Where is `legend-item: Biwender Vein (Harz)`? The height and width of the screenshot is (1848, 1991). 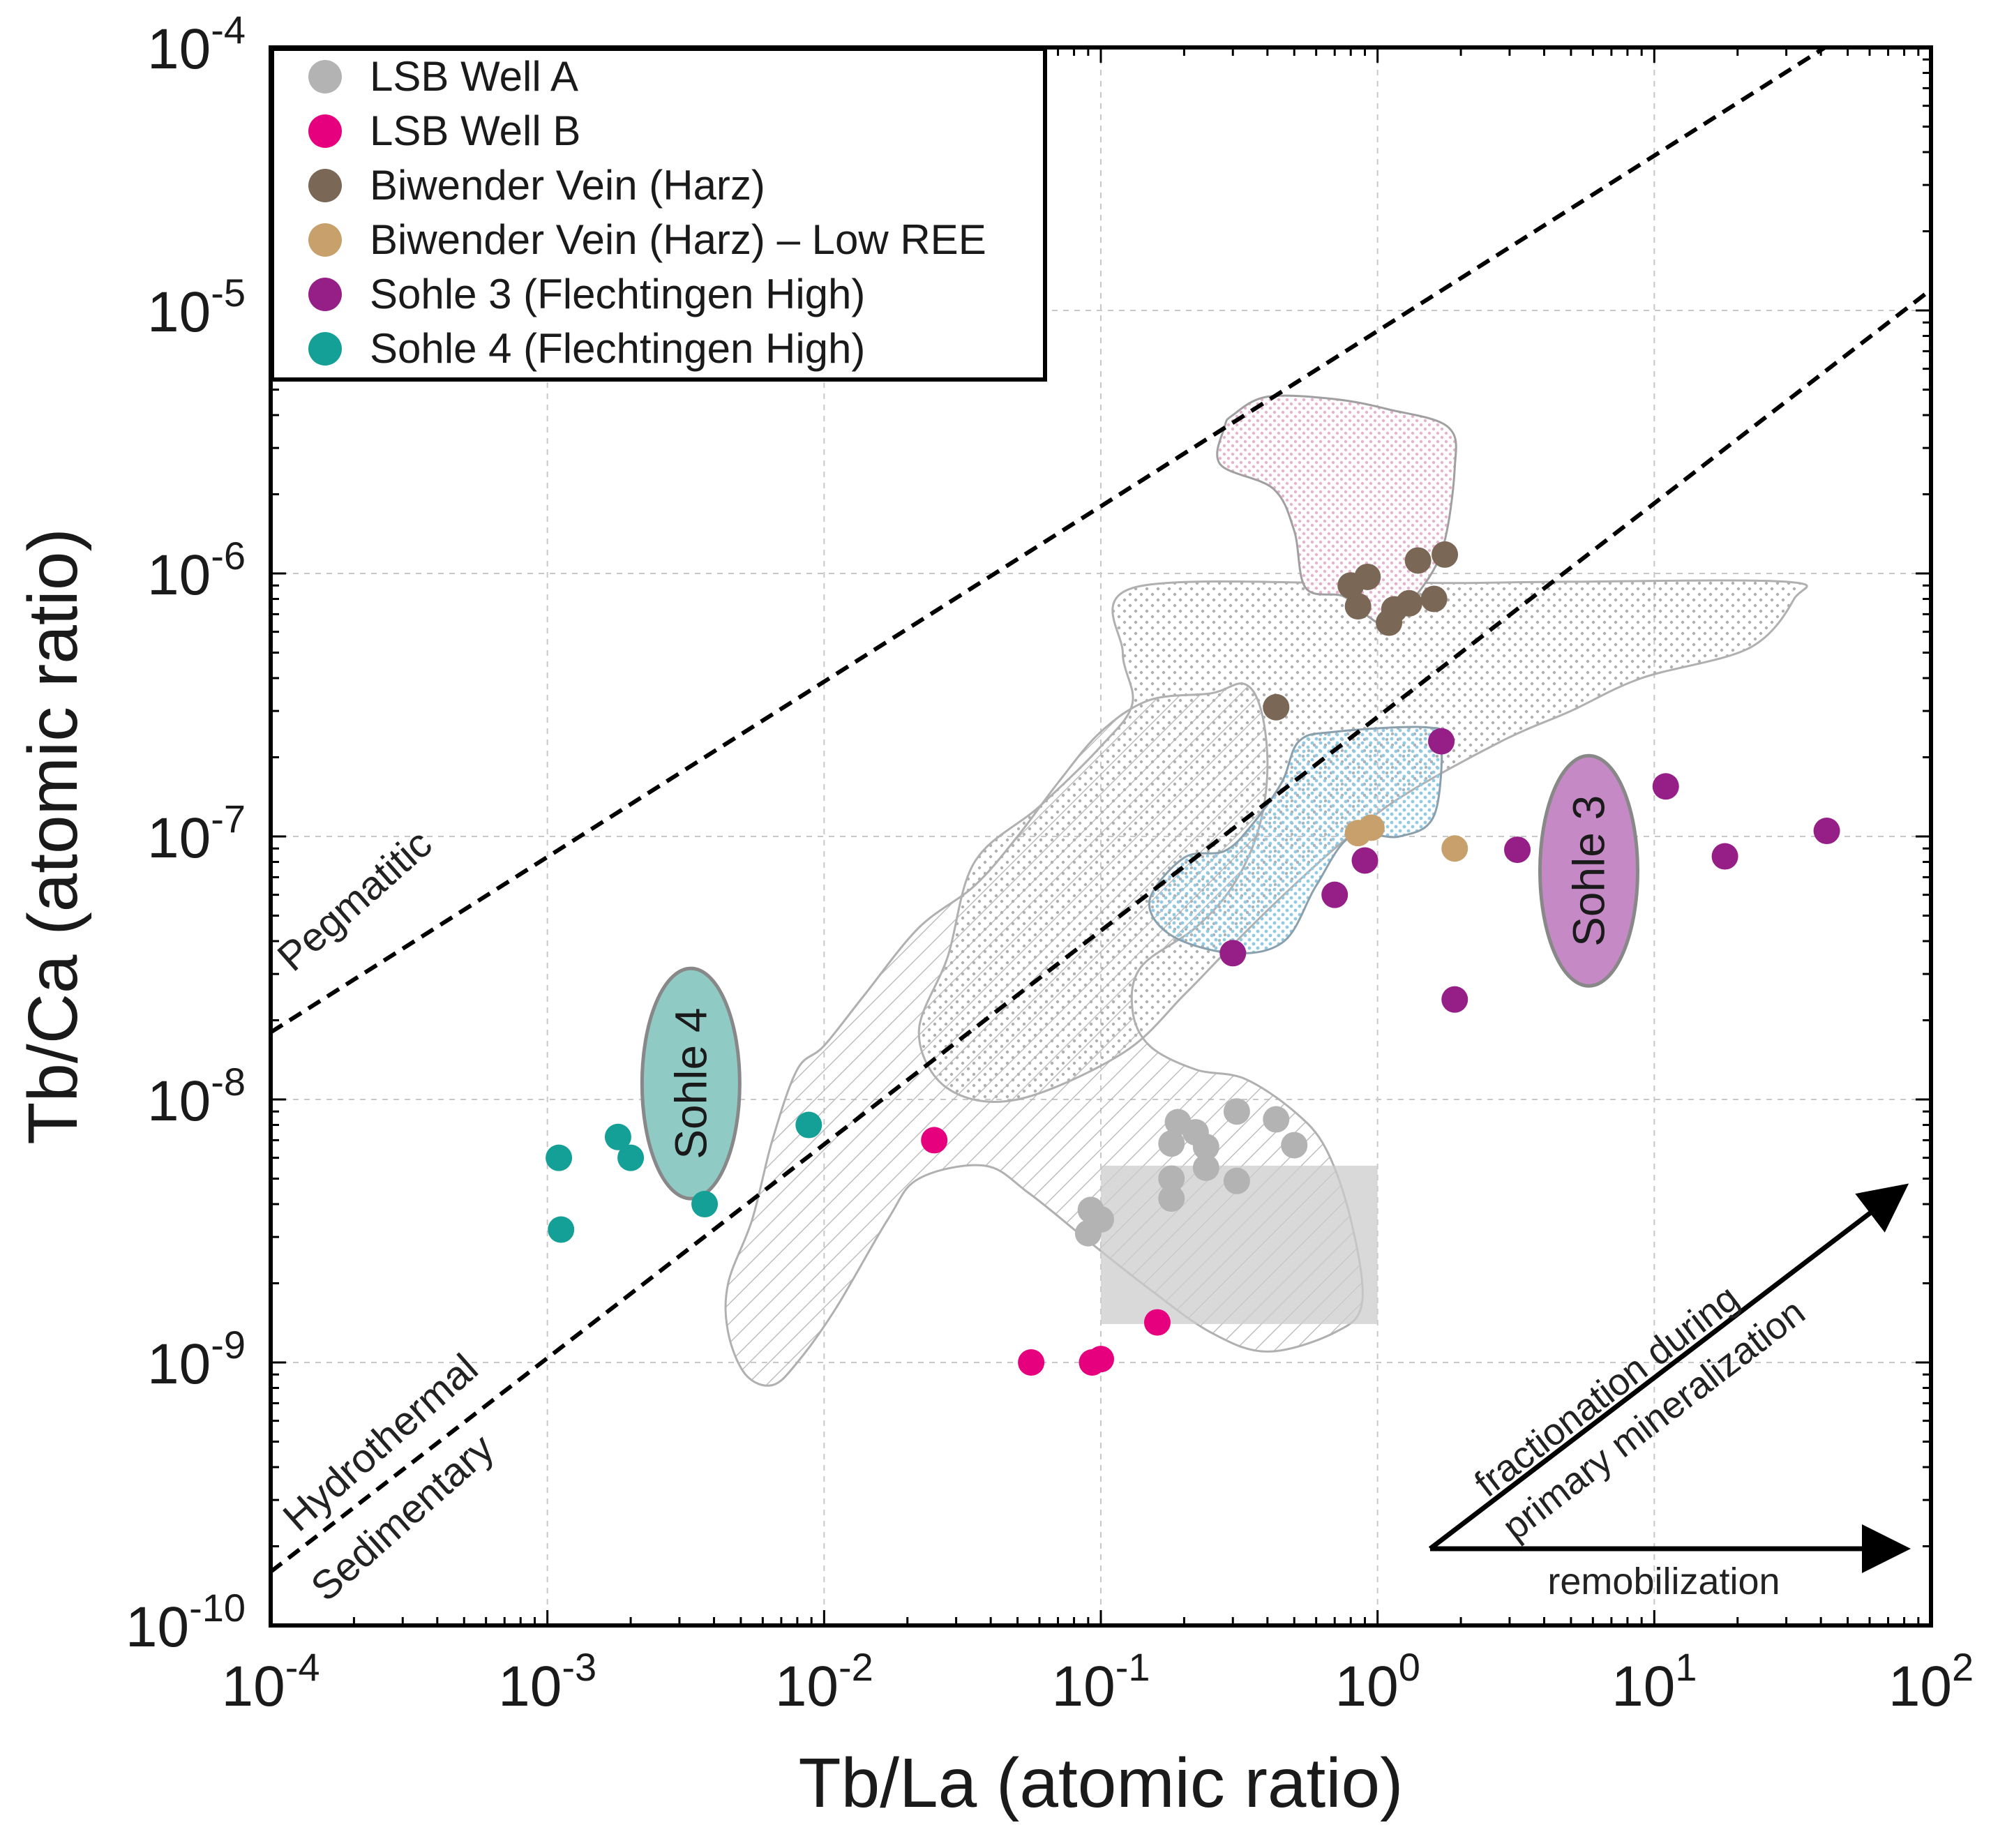 legend-item: Biwender Vein (Harz) is located at coordinates (536, 186).